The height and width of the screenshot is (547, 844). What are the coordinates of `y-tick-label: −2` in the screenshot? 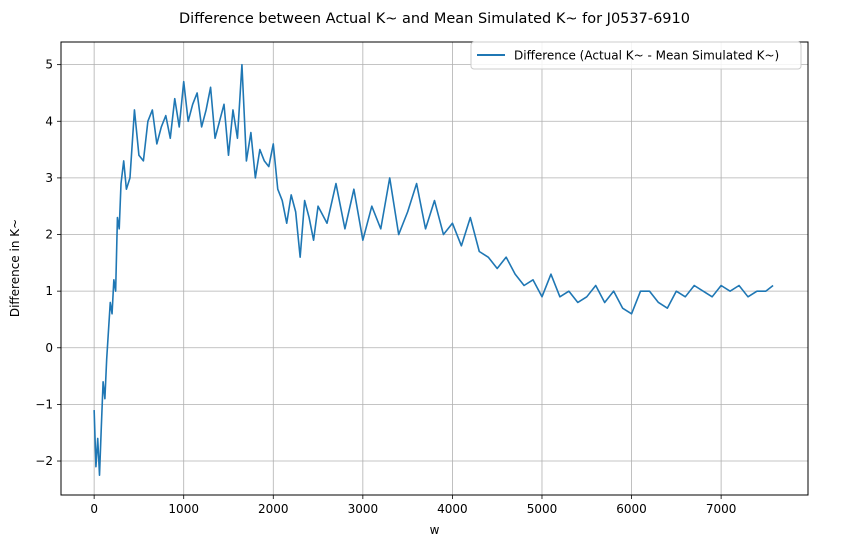 It's located at (44, 461).